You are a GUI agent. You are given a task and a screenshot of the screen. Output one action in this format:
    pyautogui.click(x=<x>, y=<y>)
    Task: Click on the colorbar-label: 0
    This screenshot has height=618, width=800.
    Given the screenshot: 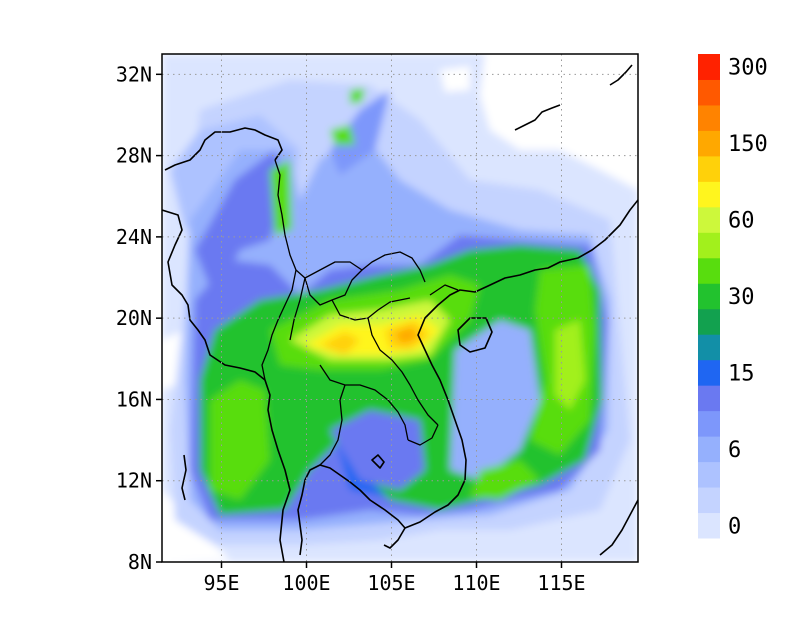 What is the action you would take?
    pyautogui.click(x=734, y=526)
    